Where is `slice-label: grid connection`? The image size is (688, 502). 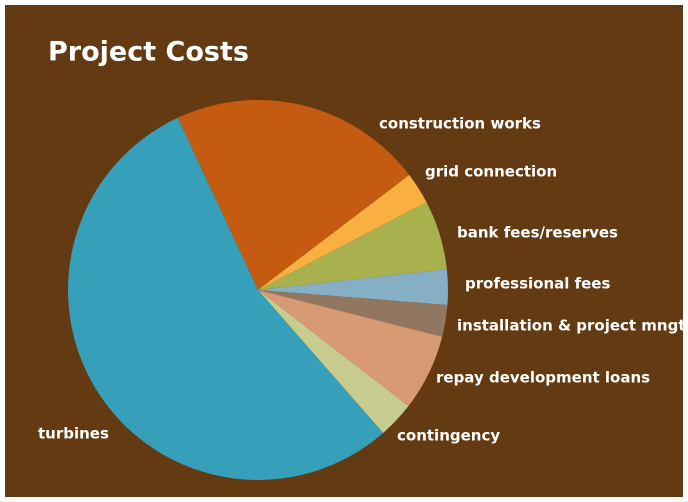
slice-label: grid connection is located at coordinates (491, 172).